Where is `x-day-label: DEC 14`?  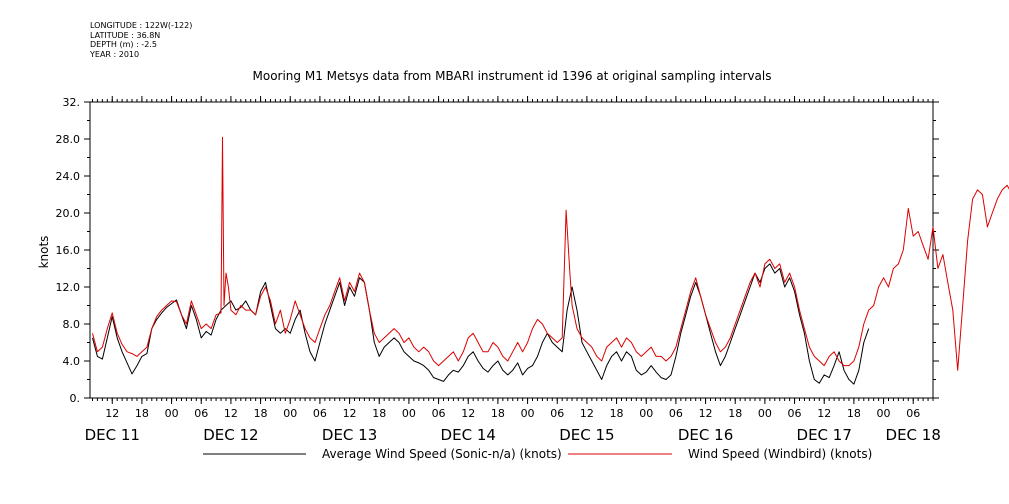 x-day-label: DEC 14 is located at coordinates (468, 435).